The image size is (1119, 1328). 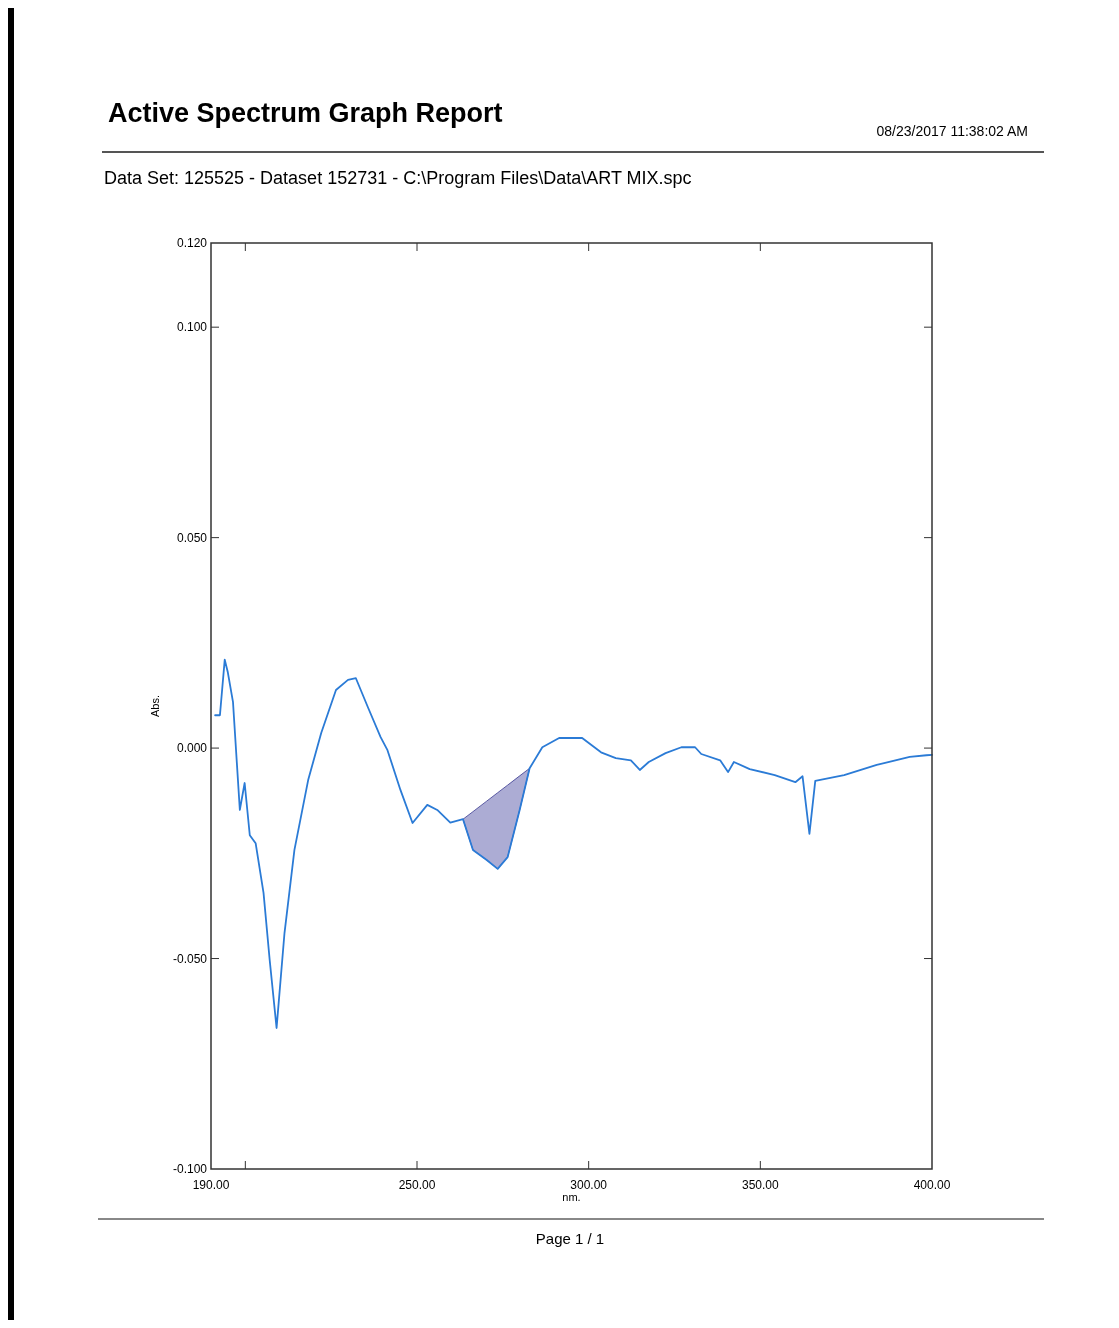 I want to click on y-tick-label: 0.000, so click(x=192, y=748).